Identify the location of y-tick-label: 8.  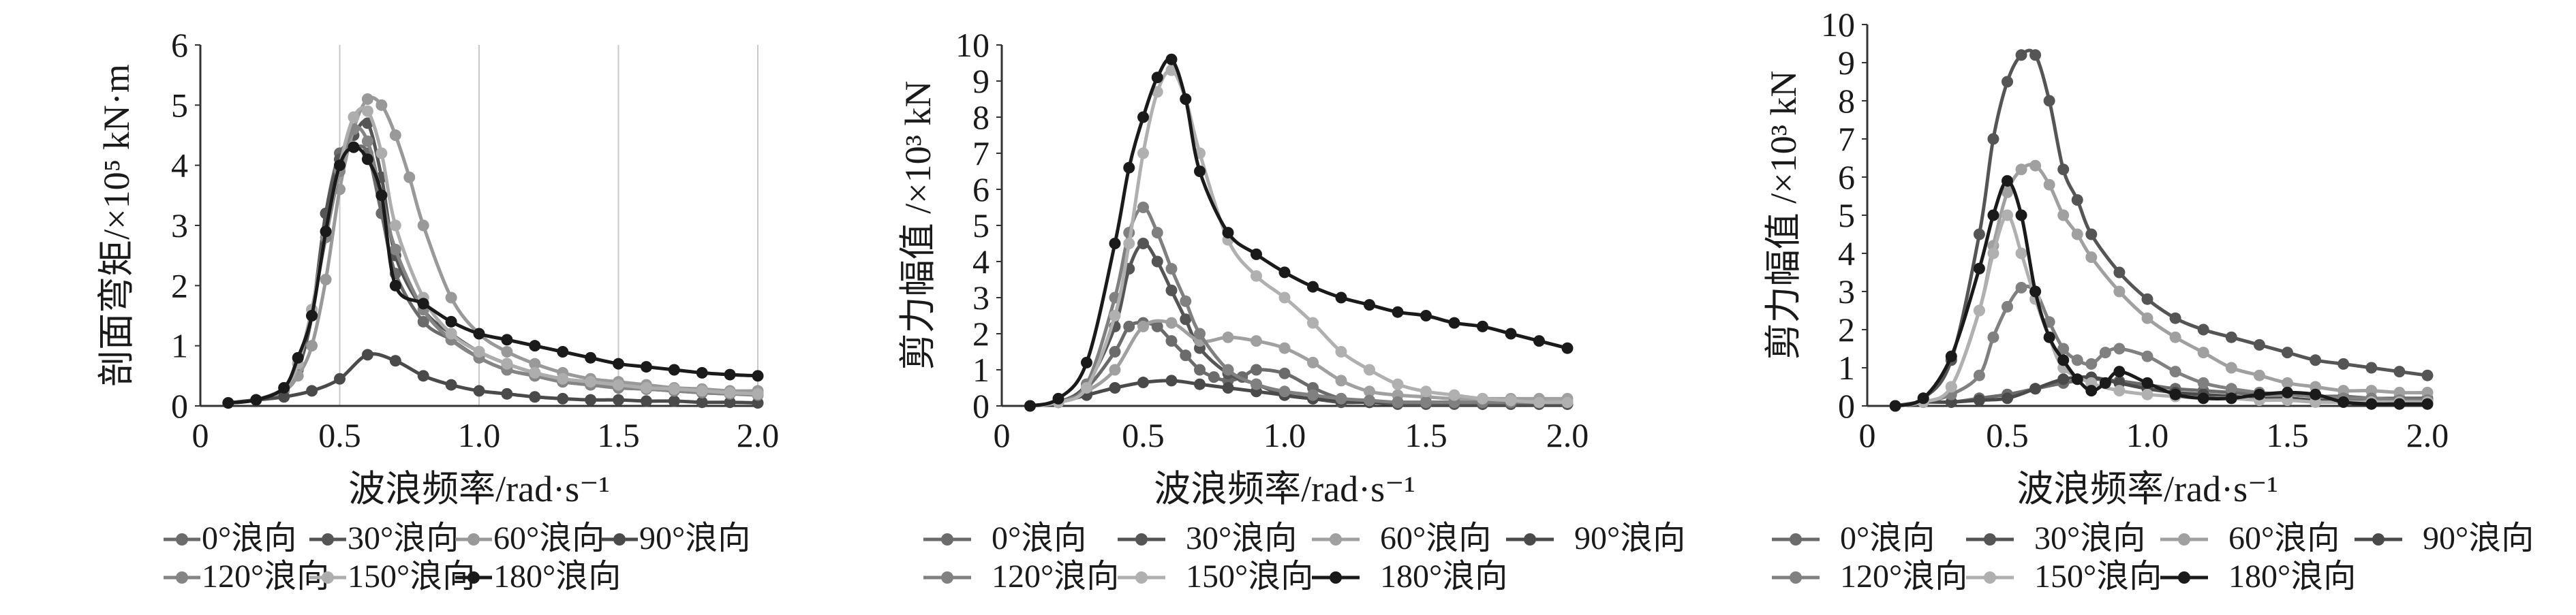
(1846, 101).